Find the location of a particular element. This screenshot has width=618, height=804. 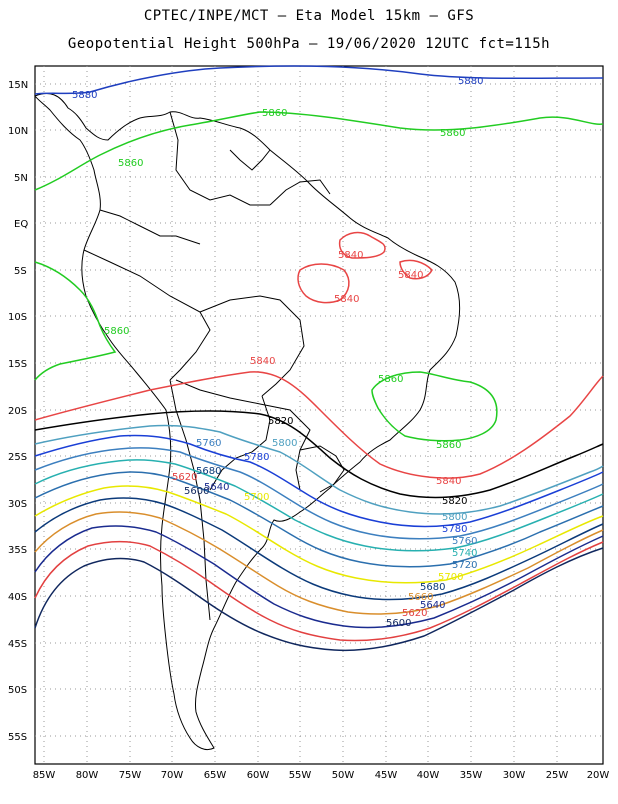

lat-label: 50S is located at coordinates (17, 690).